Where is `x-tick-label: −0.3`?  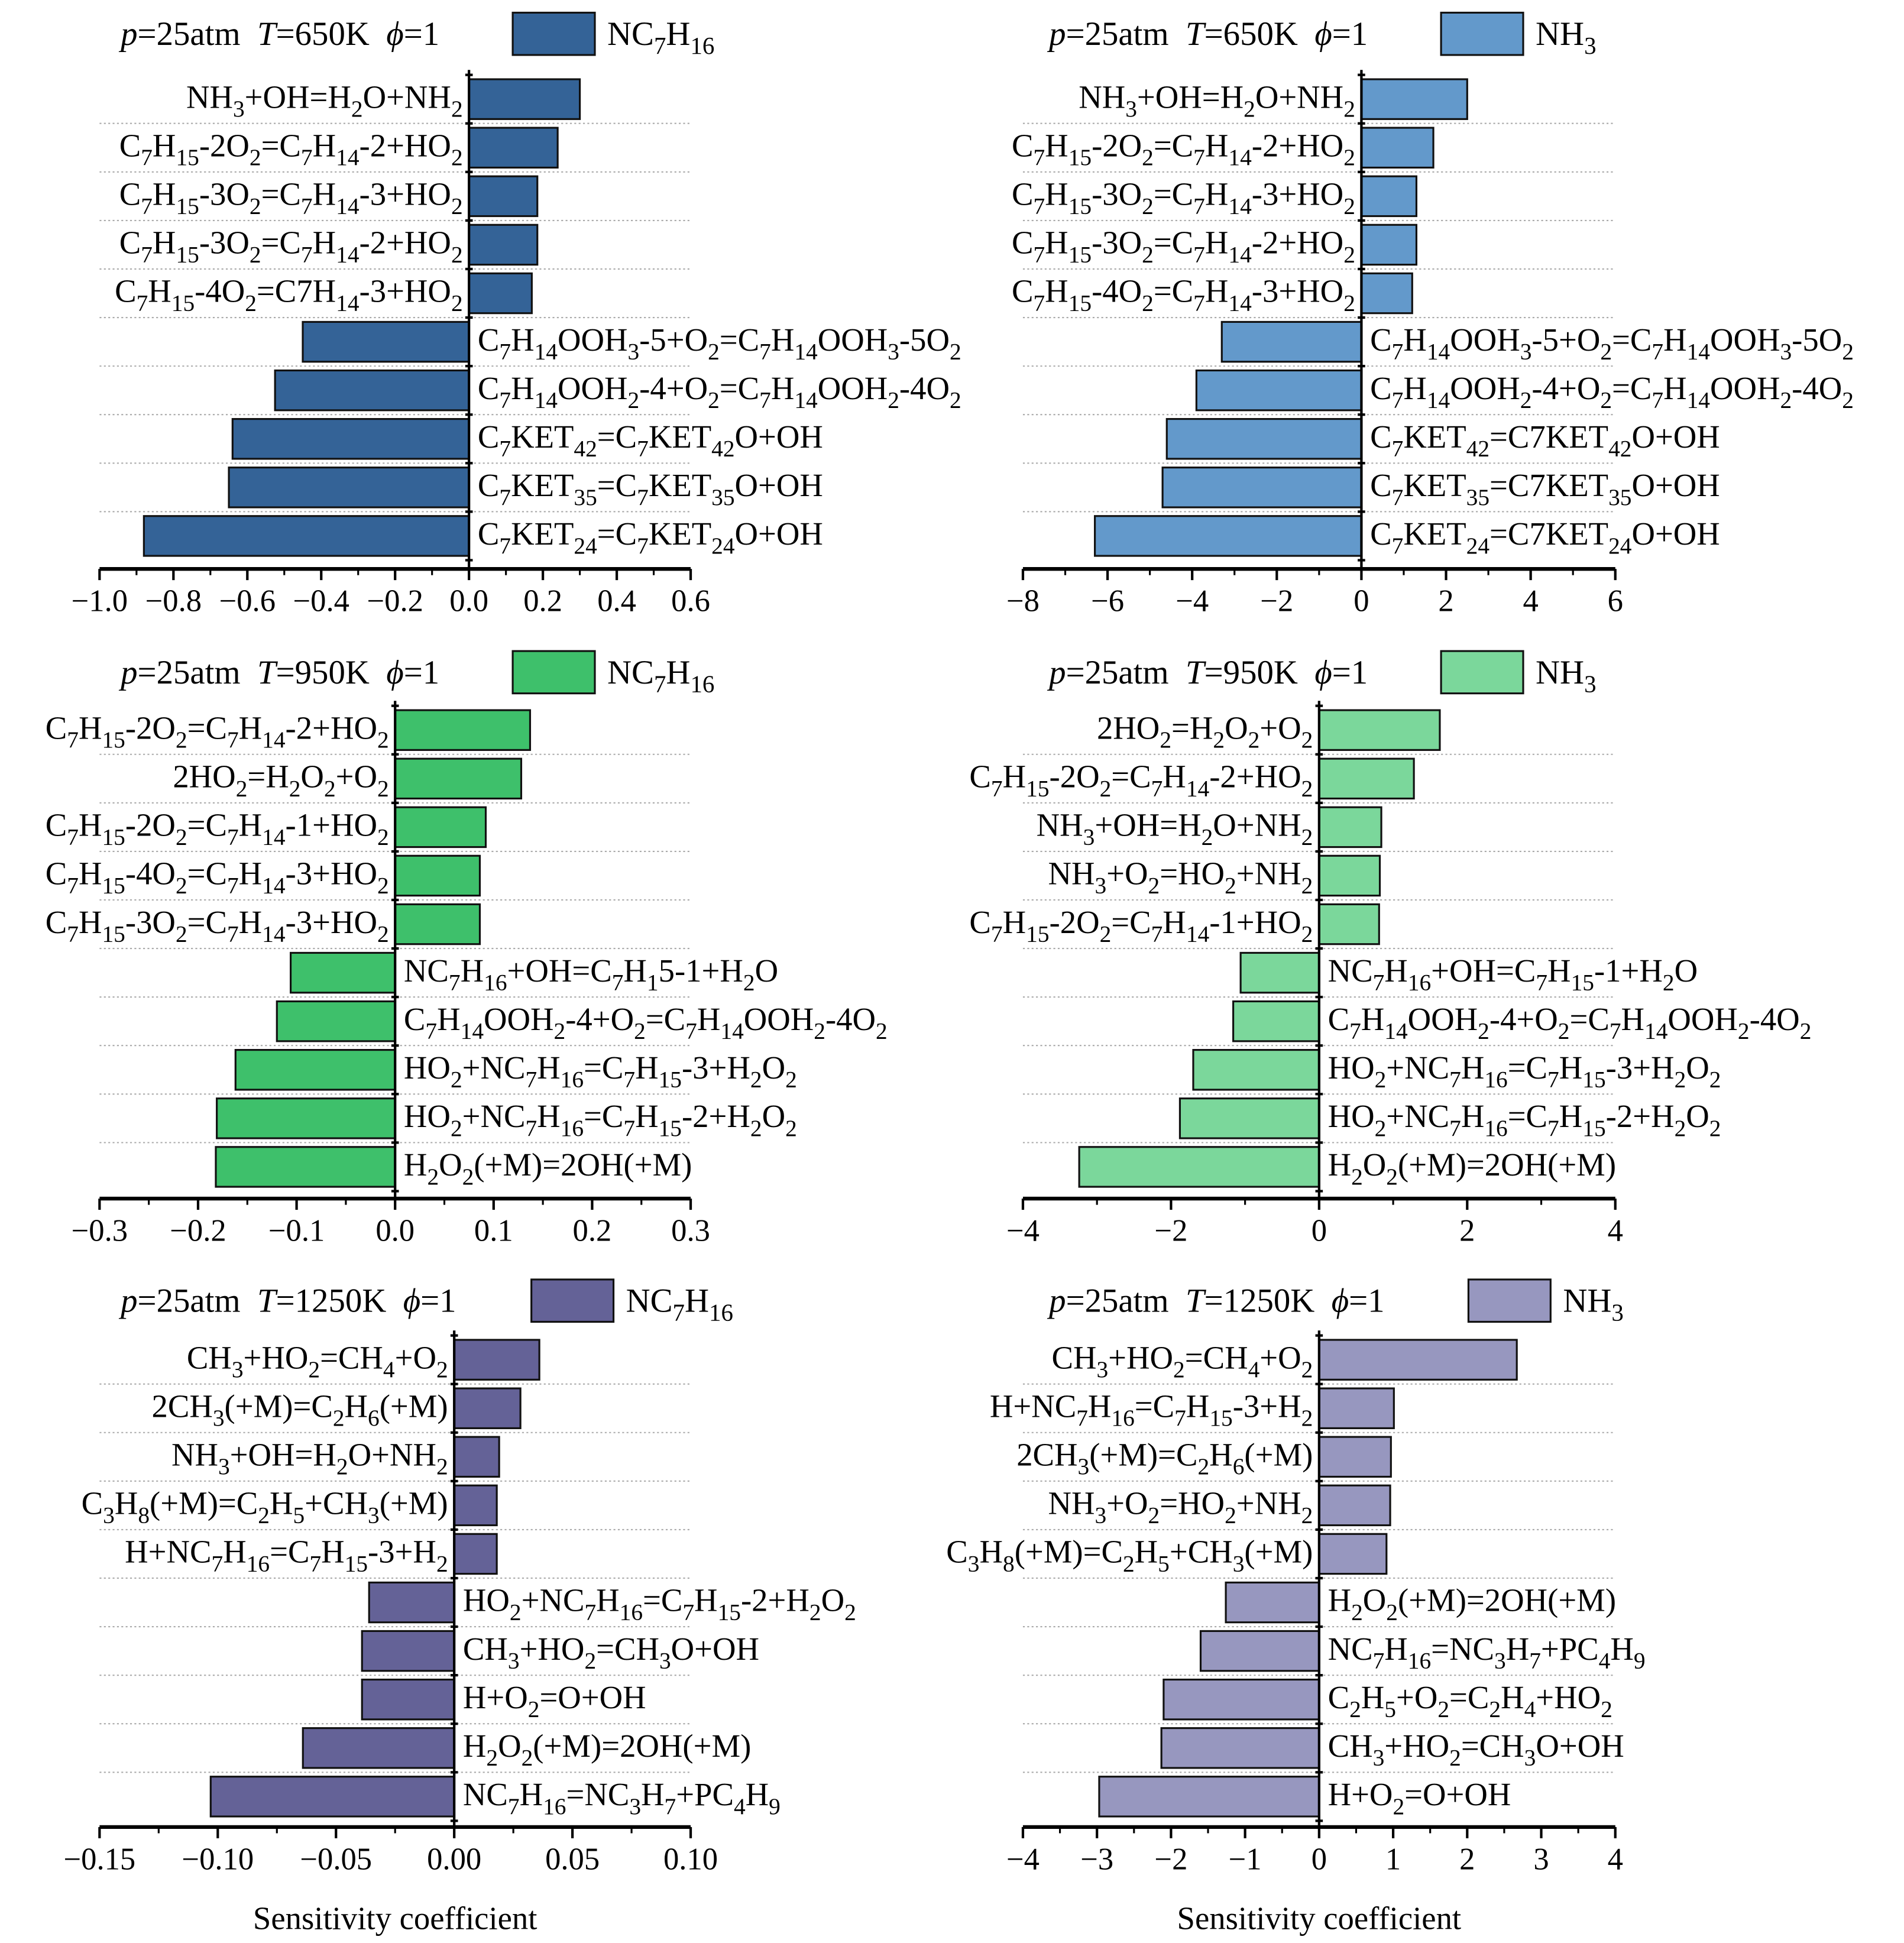 x-tick-label: −0.3 is located at coordinates (100, 1231).